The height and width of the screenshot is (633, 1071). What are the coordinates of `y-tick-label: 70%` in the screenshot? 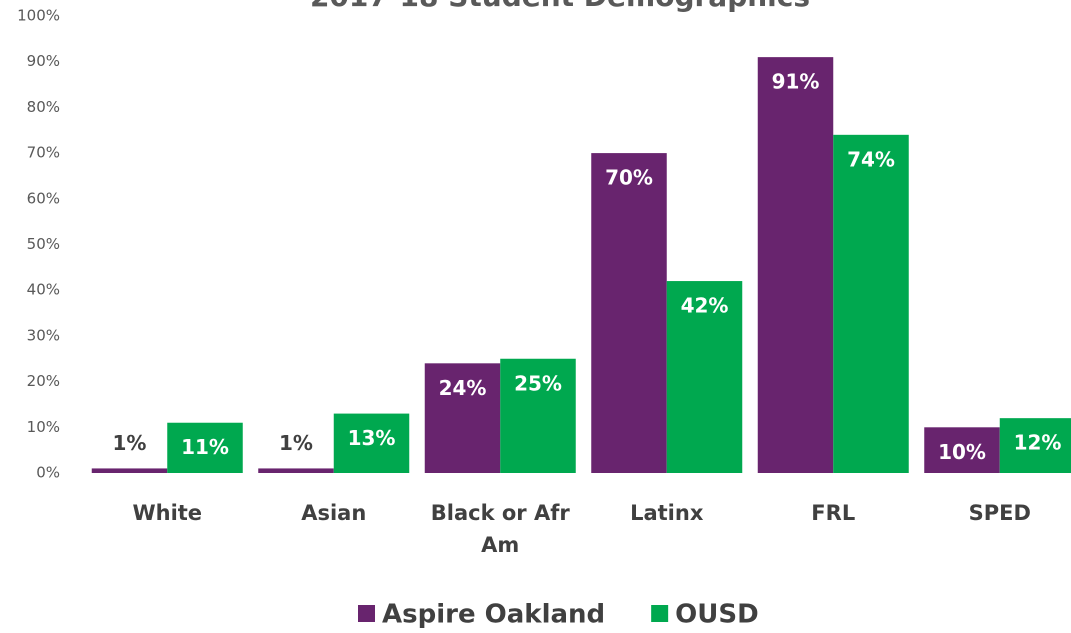 It's located at (43, 153).